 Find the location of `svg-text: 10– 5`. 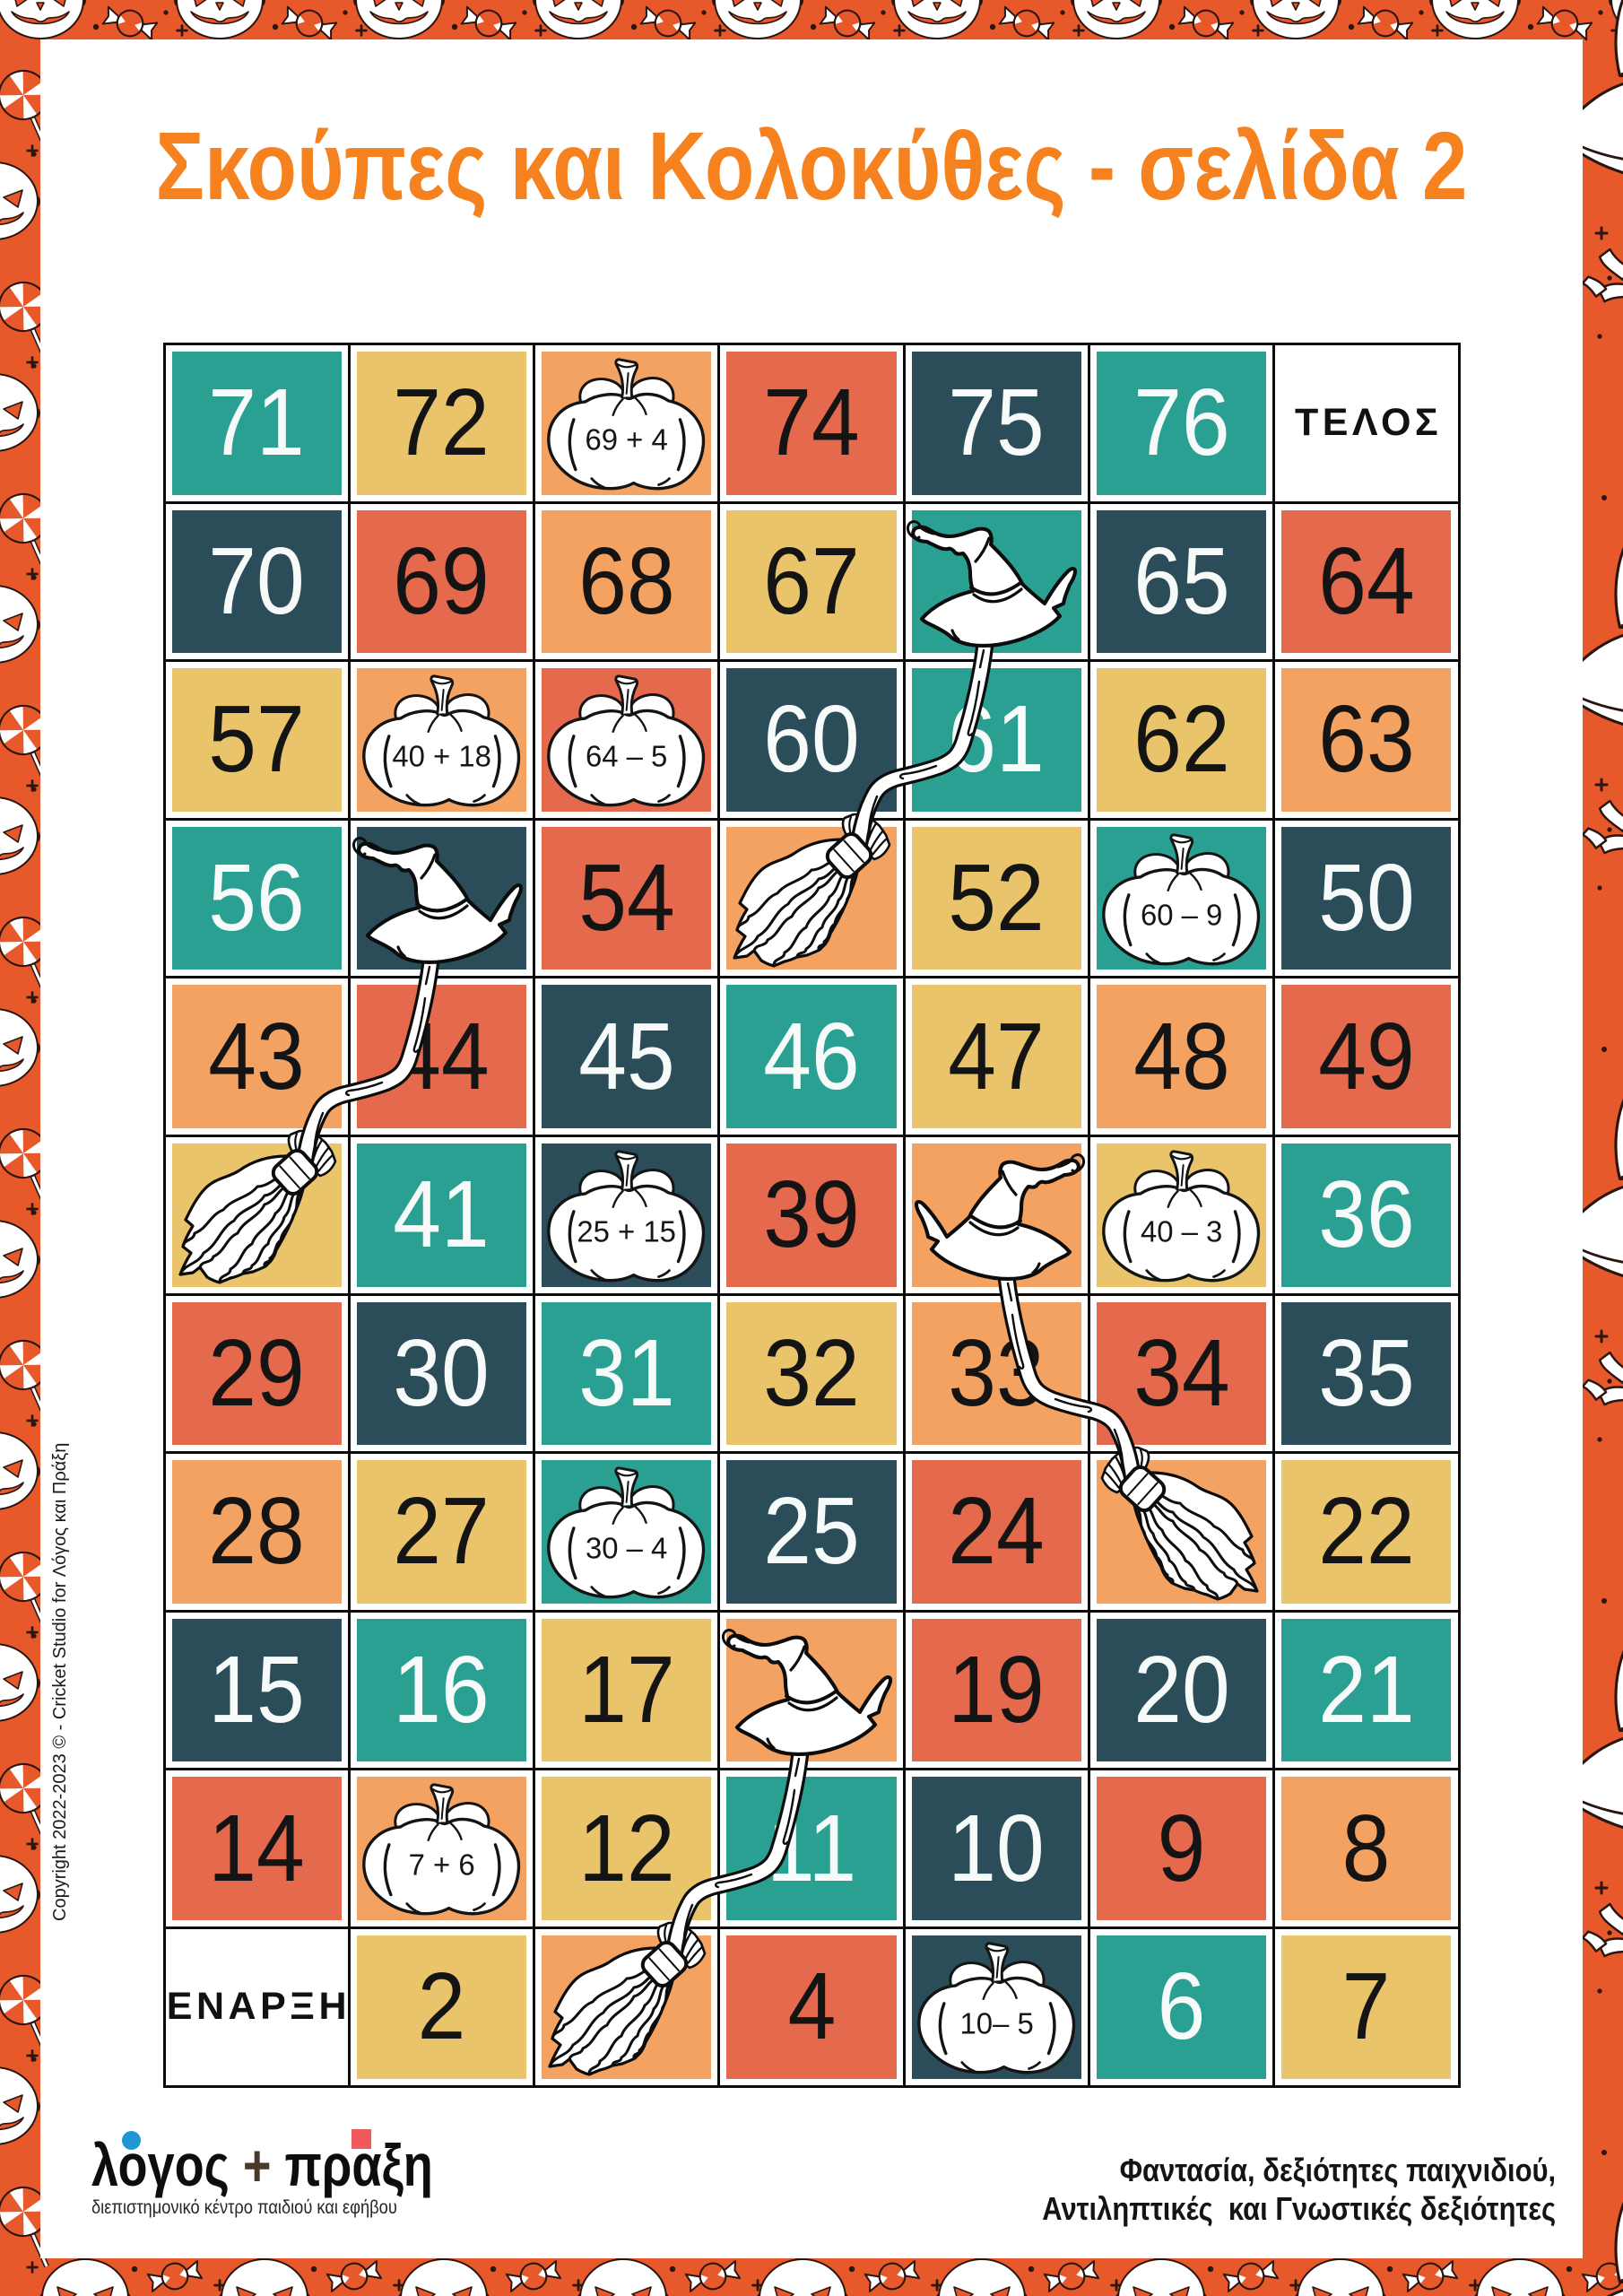

svg-text: 10– 5 is located at coordinates (996, 2023).